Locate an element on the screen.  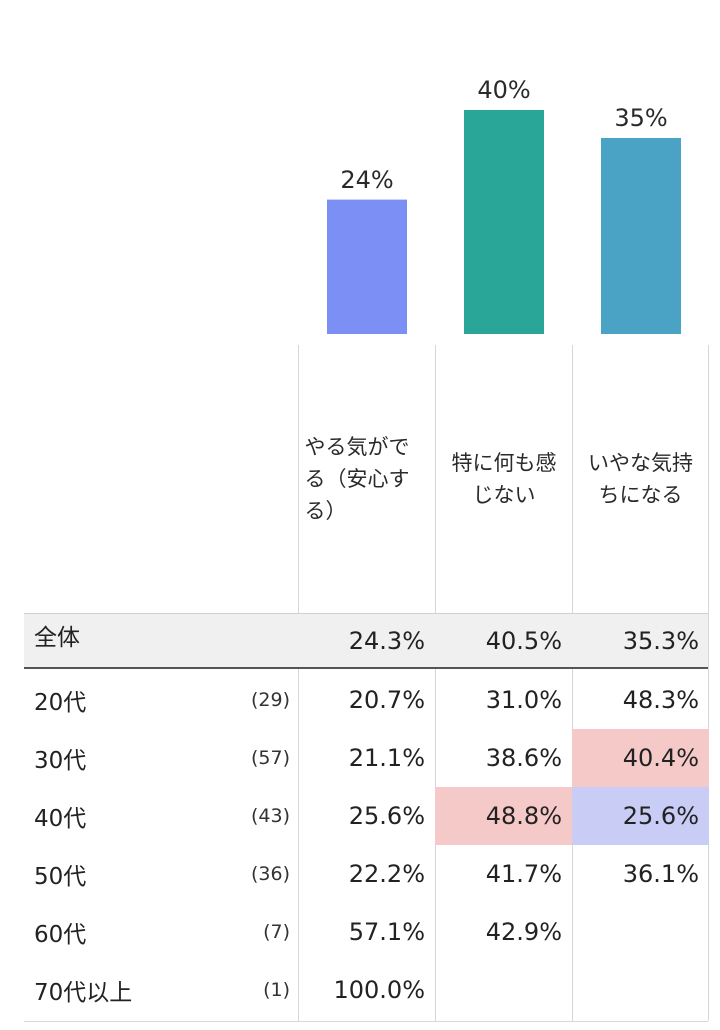
row-sample-size: (1) is located at coordinates (276, 990).